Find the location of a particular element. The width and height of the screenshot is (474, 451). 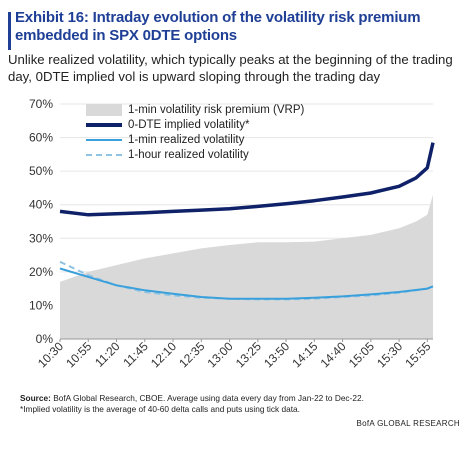

series-line-implied is located at coordinates (247, 179).